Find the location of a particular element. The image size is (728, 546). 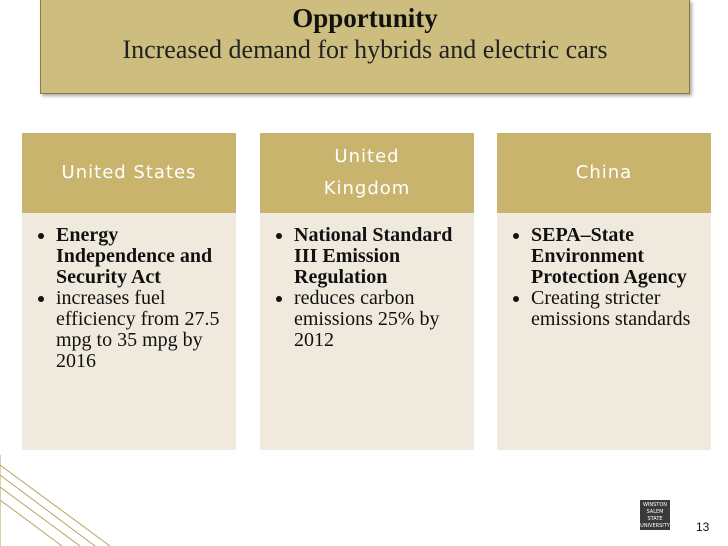

logo-text: SALEM is located at coordinates (655, 512).